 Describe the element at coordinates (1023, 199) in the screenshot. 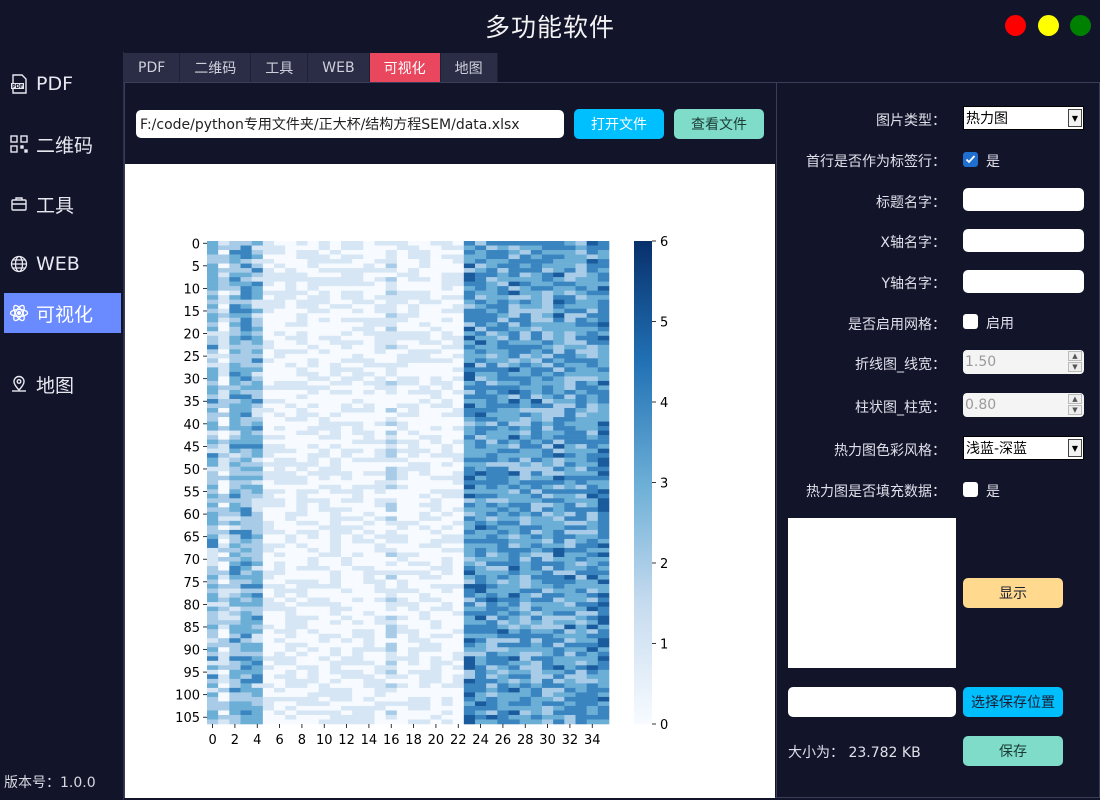

I see `title-name-input` at that location.